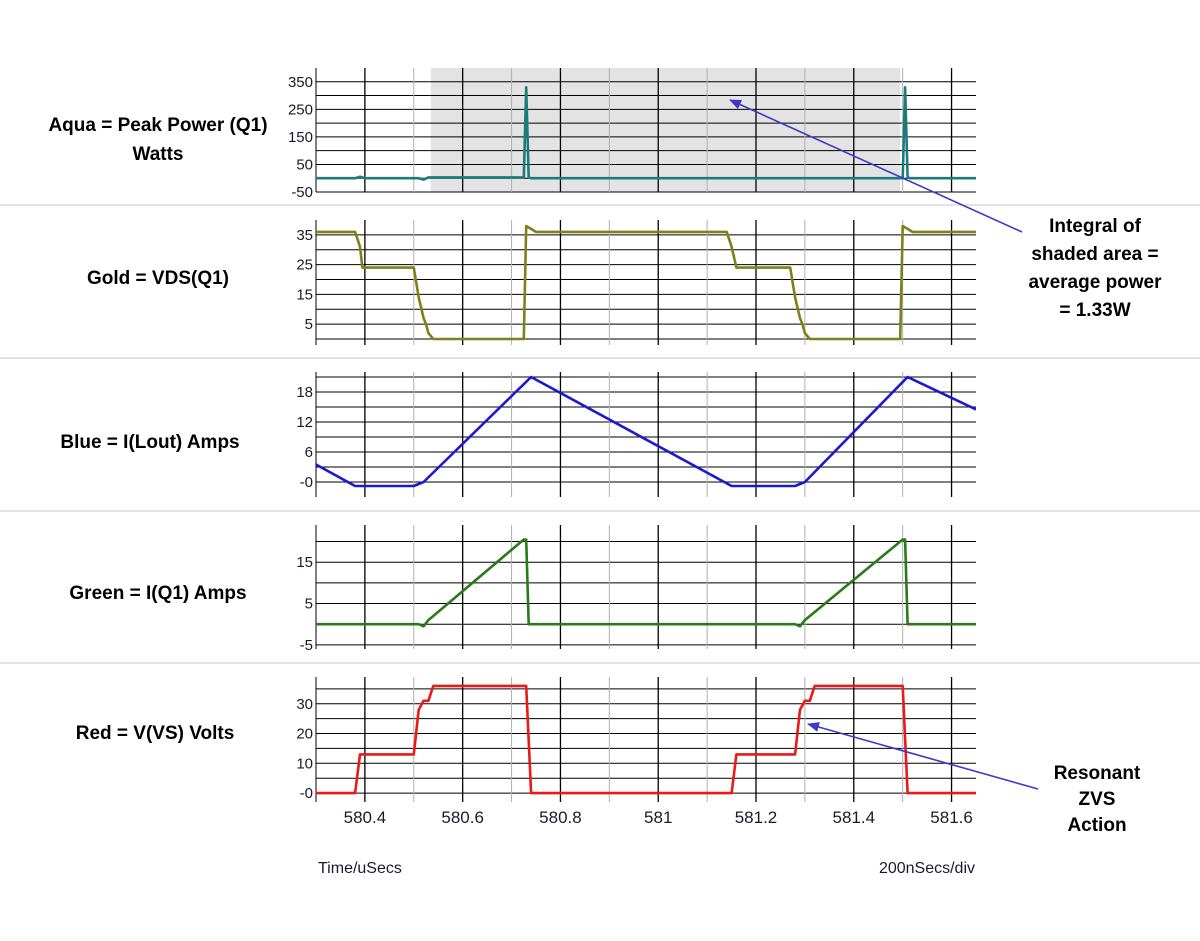 Image resolution: width=1200 pixels, height=941 pixels. What do you see at coordinates (302, 192) in the screenshot?
I see `y-tick-label: -50` at bounding box center [302, 192].